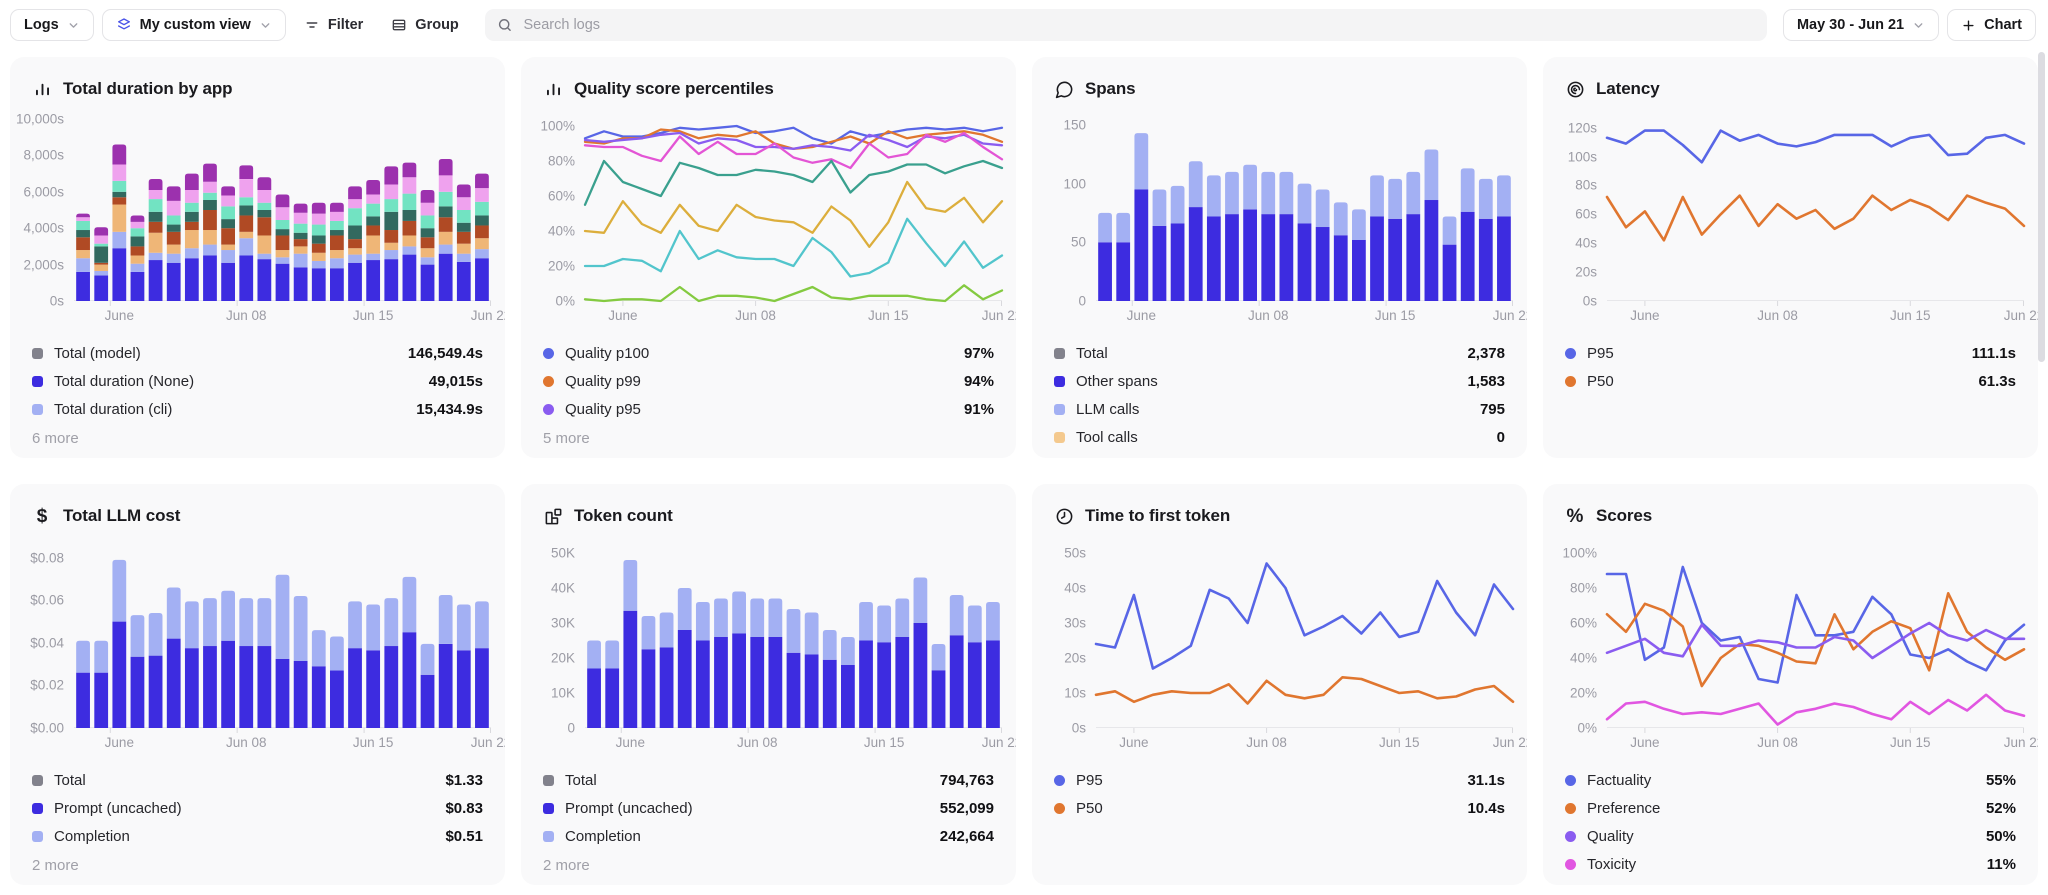 The width and height of the screenshot is (2048, 895). I want to click on legend-value: 1,583, so click(1486, 381).